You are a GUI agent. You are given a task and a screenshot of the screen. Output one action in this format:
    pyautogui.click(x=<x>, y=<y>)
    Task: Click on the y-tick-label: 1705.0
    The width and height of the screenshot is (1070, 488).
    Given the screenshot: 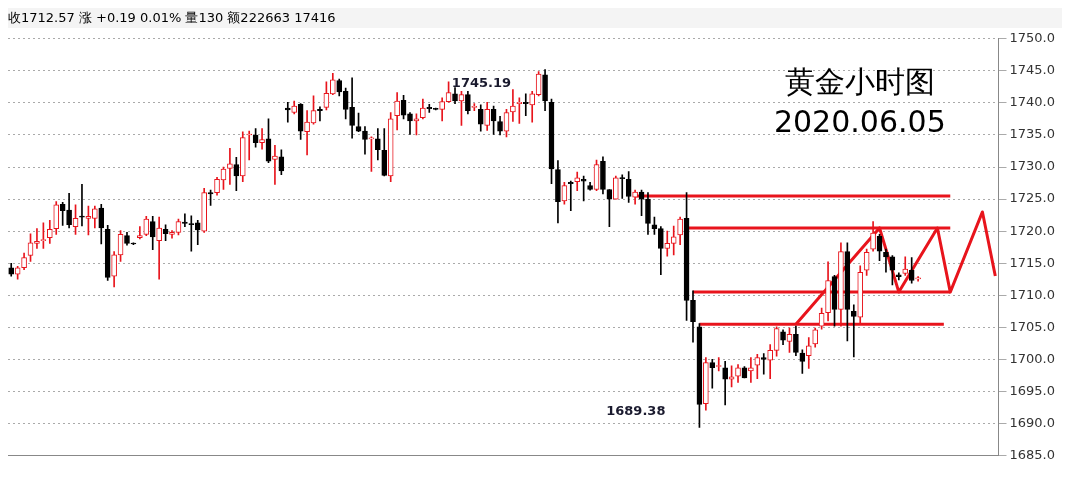 What is the action you would take?
    pyautogui.click(x=1032, y=326)
    